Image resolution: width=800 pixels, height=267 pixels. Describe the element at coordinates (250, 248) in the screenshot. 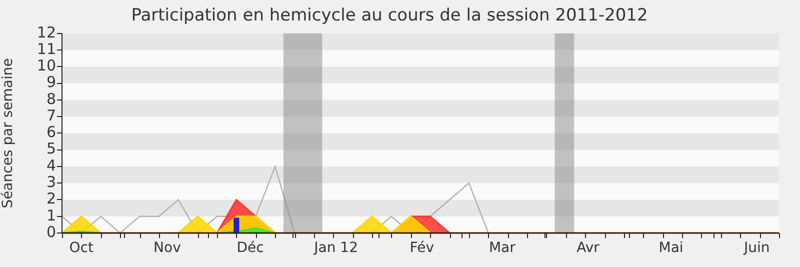

I see `x-tick-label: Déc` at that location.